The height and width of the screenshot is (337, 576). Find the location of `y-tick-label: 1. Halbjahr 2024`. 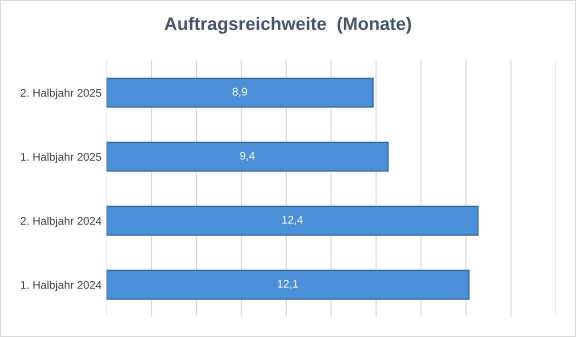

y-tick-label: 1. Halbjahr 2024 is located at coordinates (61, 286).